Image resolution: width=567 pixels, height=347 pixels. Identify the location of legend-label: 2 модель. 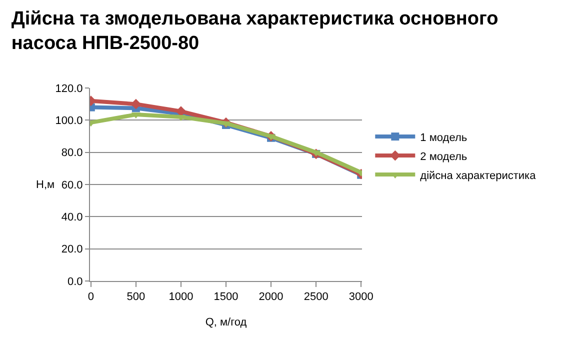
(444, 156).